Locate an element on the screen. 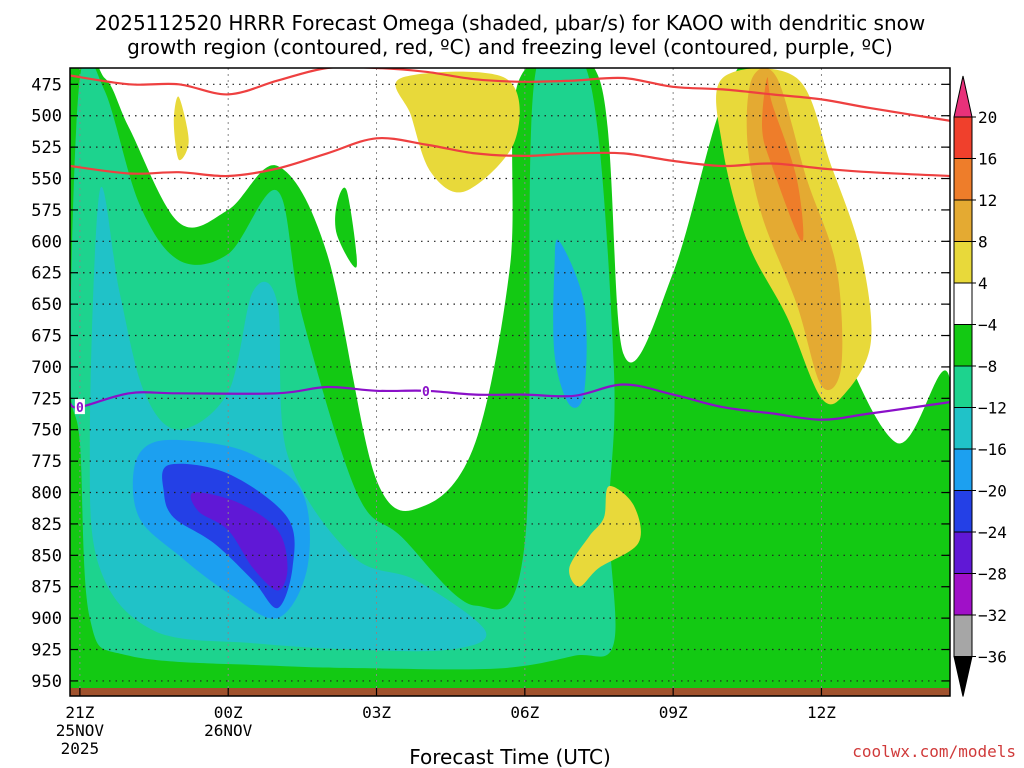 Image resolution: width=1024 pixels, height=768 pixels. x-tick-label-9-0: 09Z is located at coordinates (673, 712).